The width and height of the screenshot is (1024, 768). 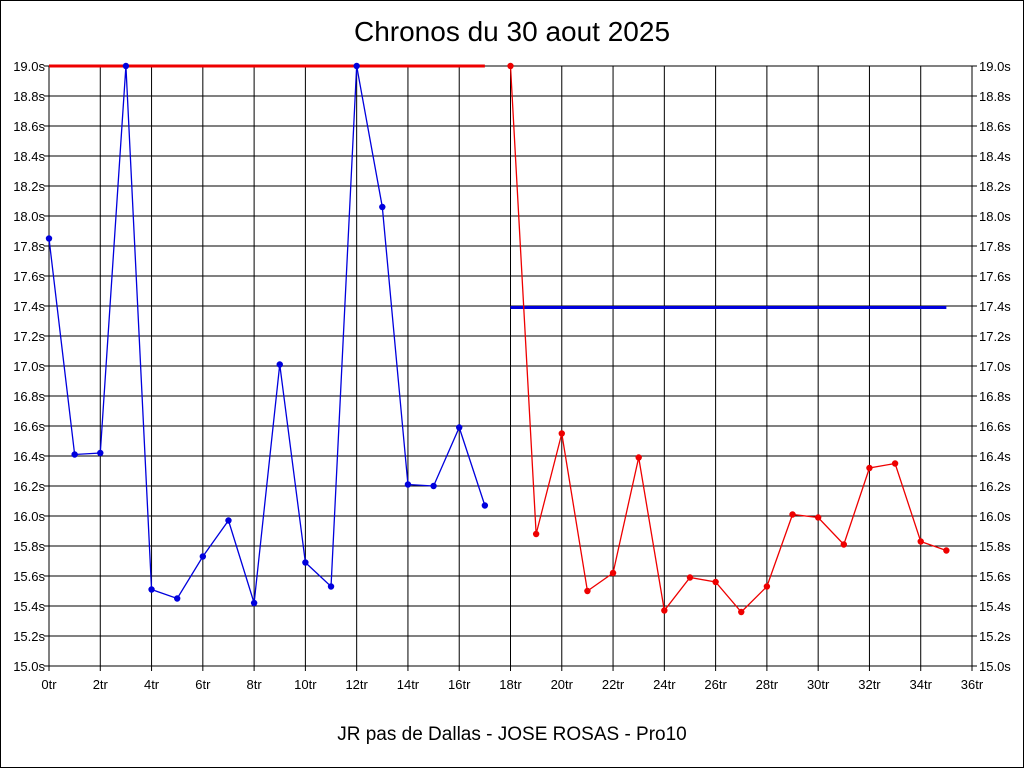 What do you see at coordinates (459, 684) in the screenshot?
I see `x-tick-label: 16tr` at bounding box center [459, 684].